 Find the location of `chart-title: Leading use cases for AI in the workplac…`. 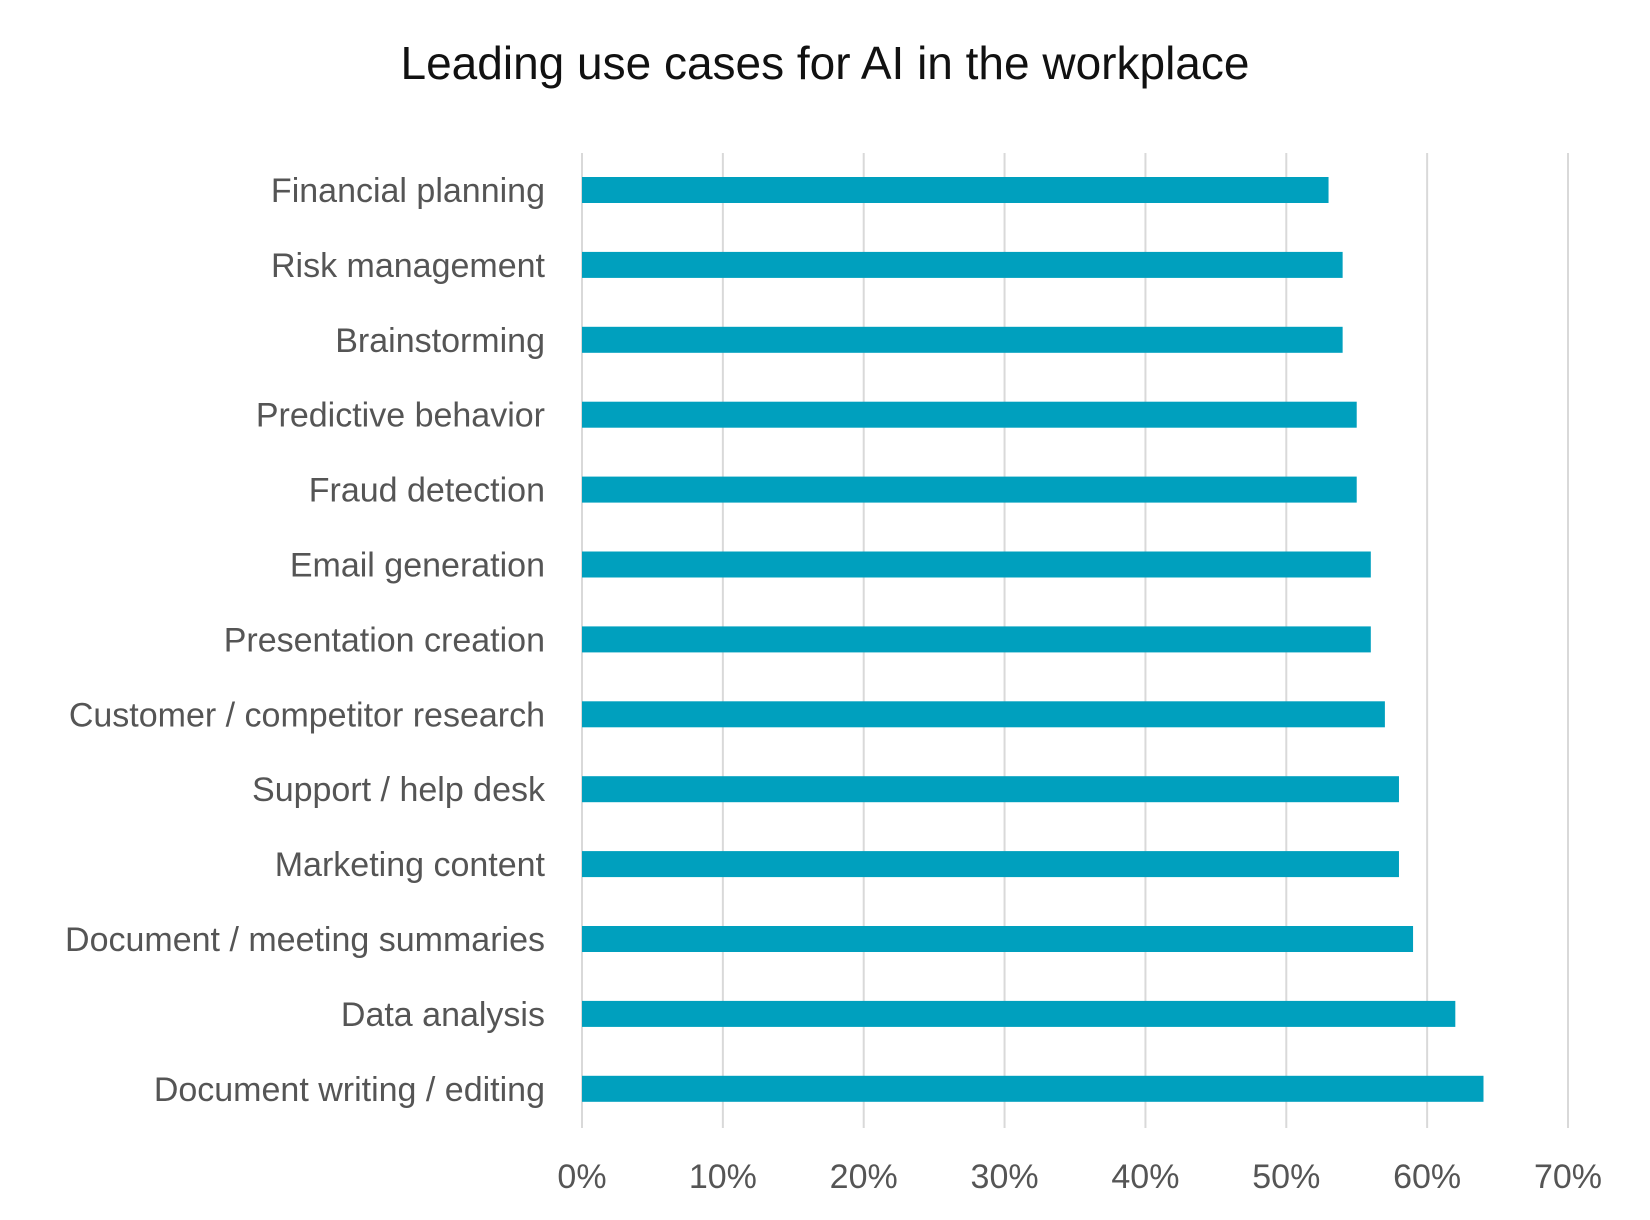

chart-title: Leading use cases for AI in the workplac… is located at coordinates (825, 63).